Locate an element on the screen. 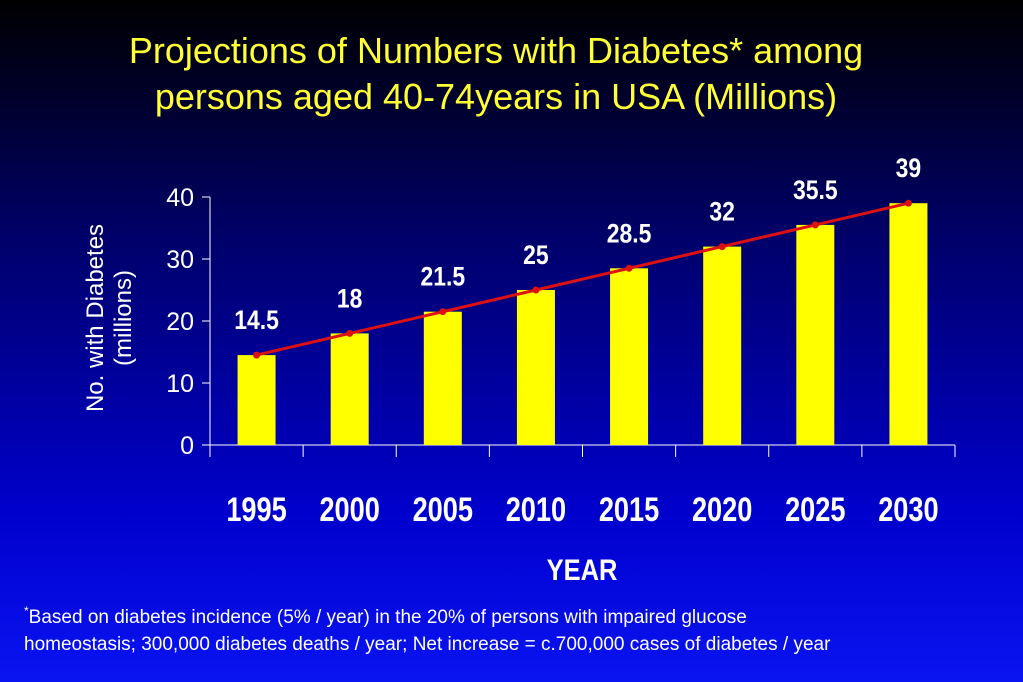 Image resolution: width=1023 pixels, height=682 pixels. x-tick-label-2015: 2015 is located at coordinates (629, 509).